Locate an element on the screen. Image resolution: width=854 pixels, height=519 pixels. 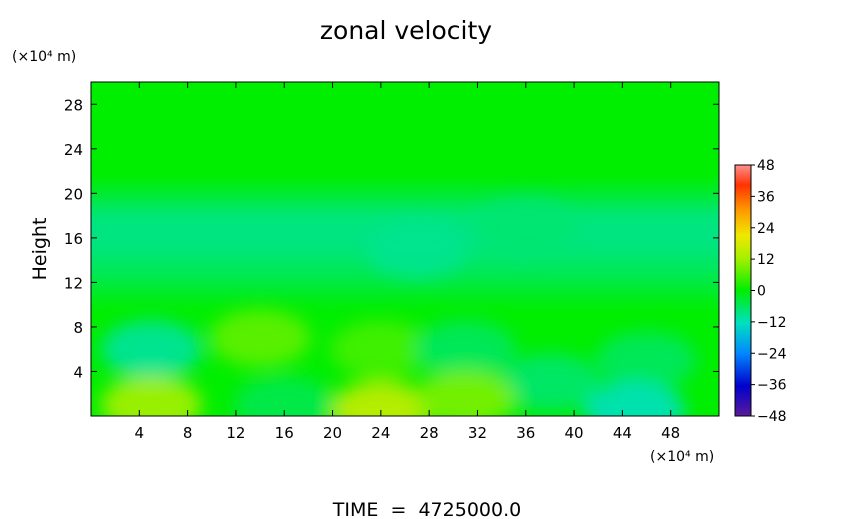
time-footer: TIME = 4725000.0 is located at coordinates (426, 509).